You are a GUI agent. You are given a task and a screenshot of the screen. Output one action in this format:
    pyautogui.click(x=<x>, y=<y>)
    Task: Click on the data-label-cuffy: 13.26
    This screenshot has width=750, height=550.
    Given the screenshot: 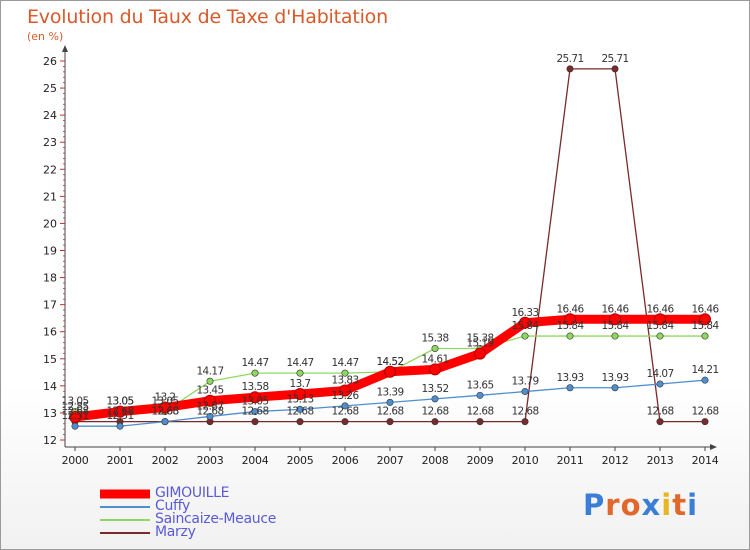 What is the action you would take?
    pyautogui.click(x=345, y=396)
    